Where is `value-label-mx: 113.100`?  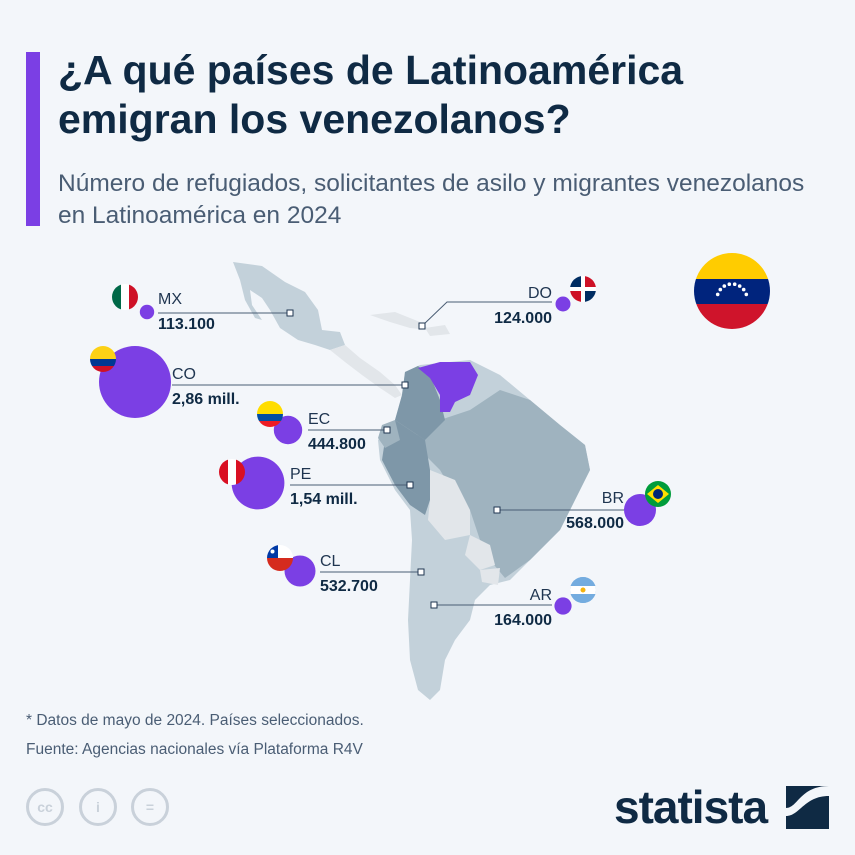
value-label-mx: 113.100 is located at coordinates (186, 324).